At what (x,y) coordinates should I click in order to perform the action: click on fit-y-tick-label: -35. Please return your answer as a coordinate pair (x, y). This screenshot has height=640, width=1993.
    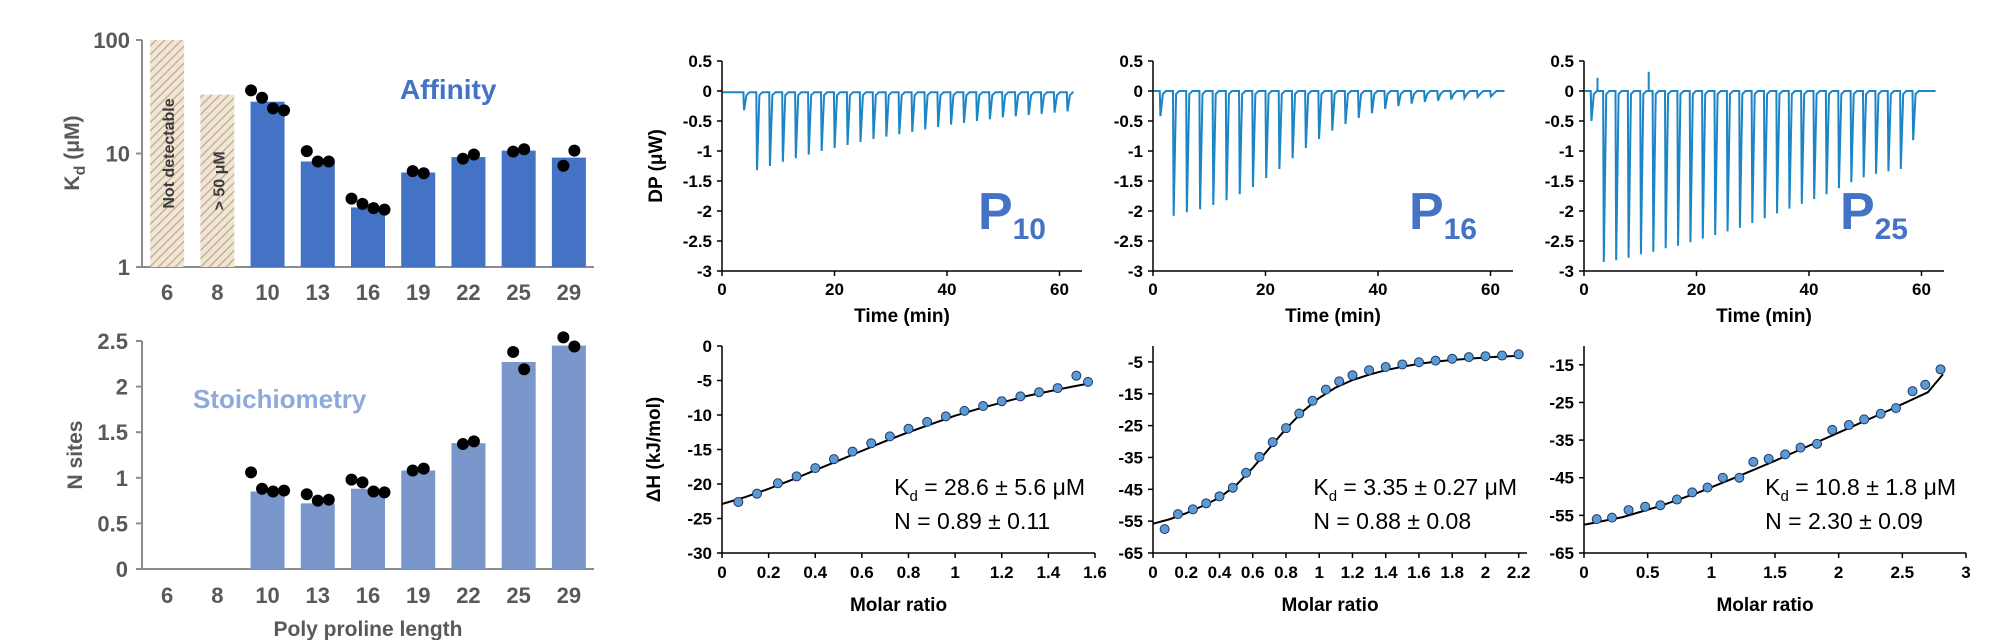
    Looking at the image, I should click on (1561, 440).